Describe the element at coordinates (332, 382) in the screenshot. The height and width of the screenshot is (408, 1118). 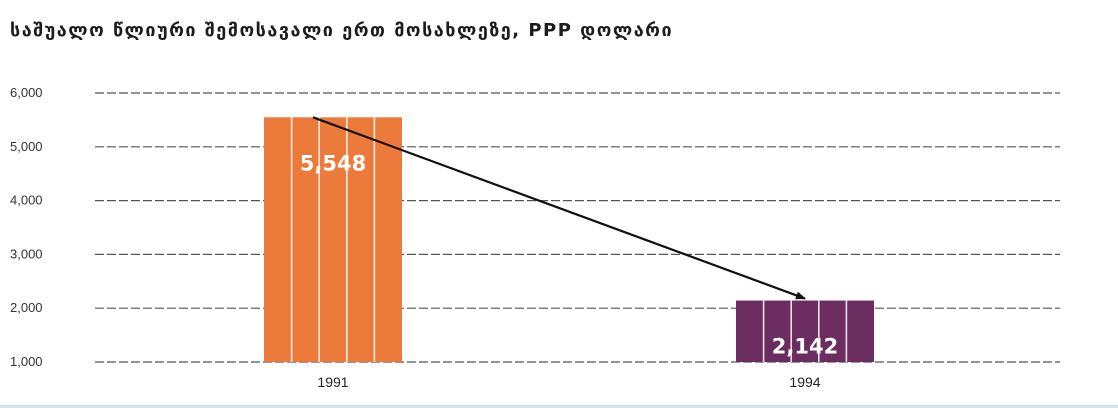
I see `x-tick-label: 1991` at that location.